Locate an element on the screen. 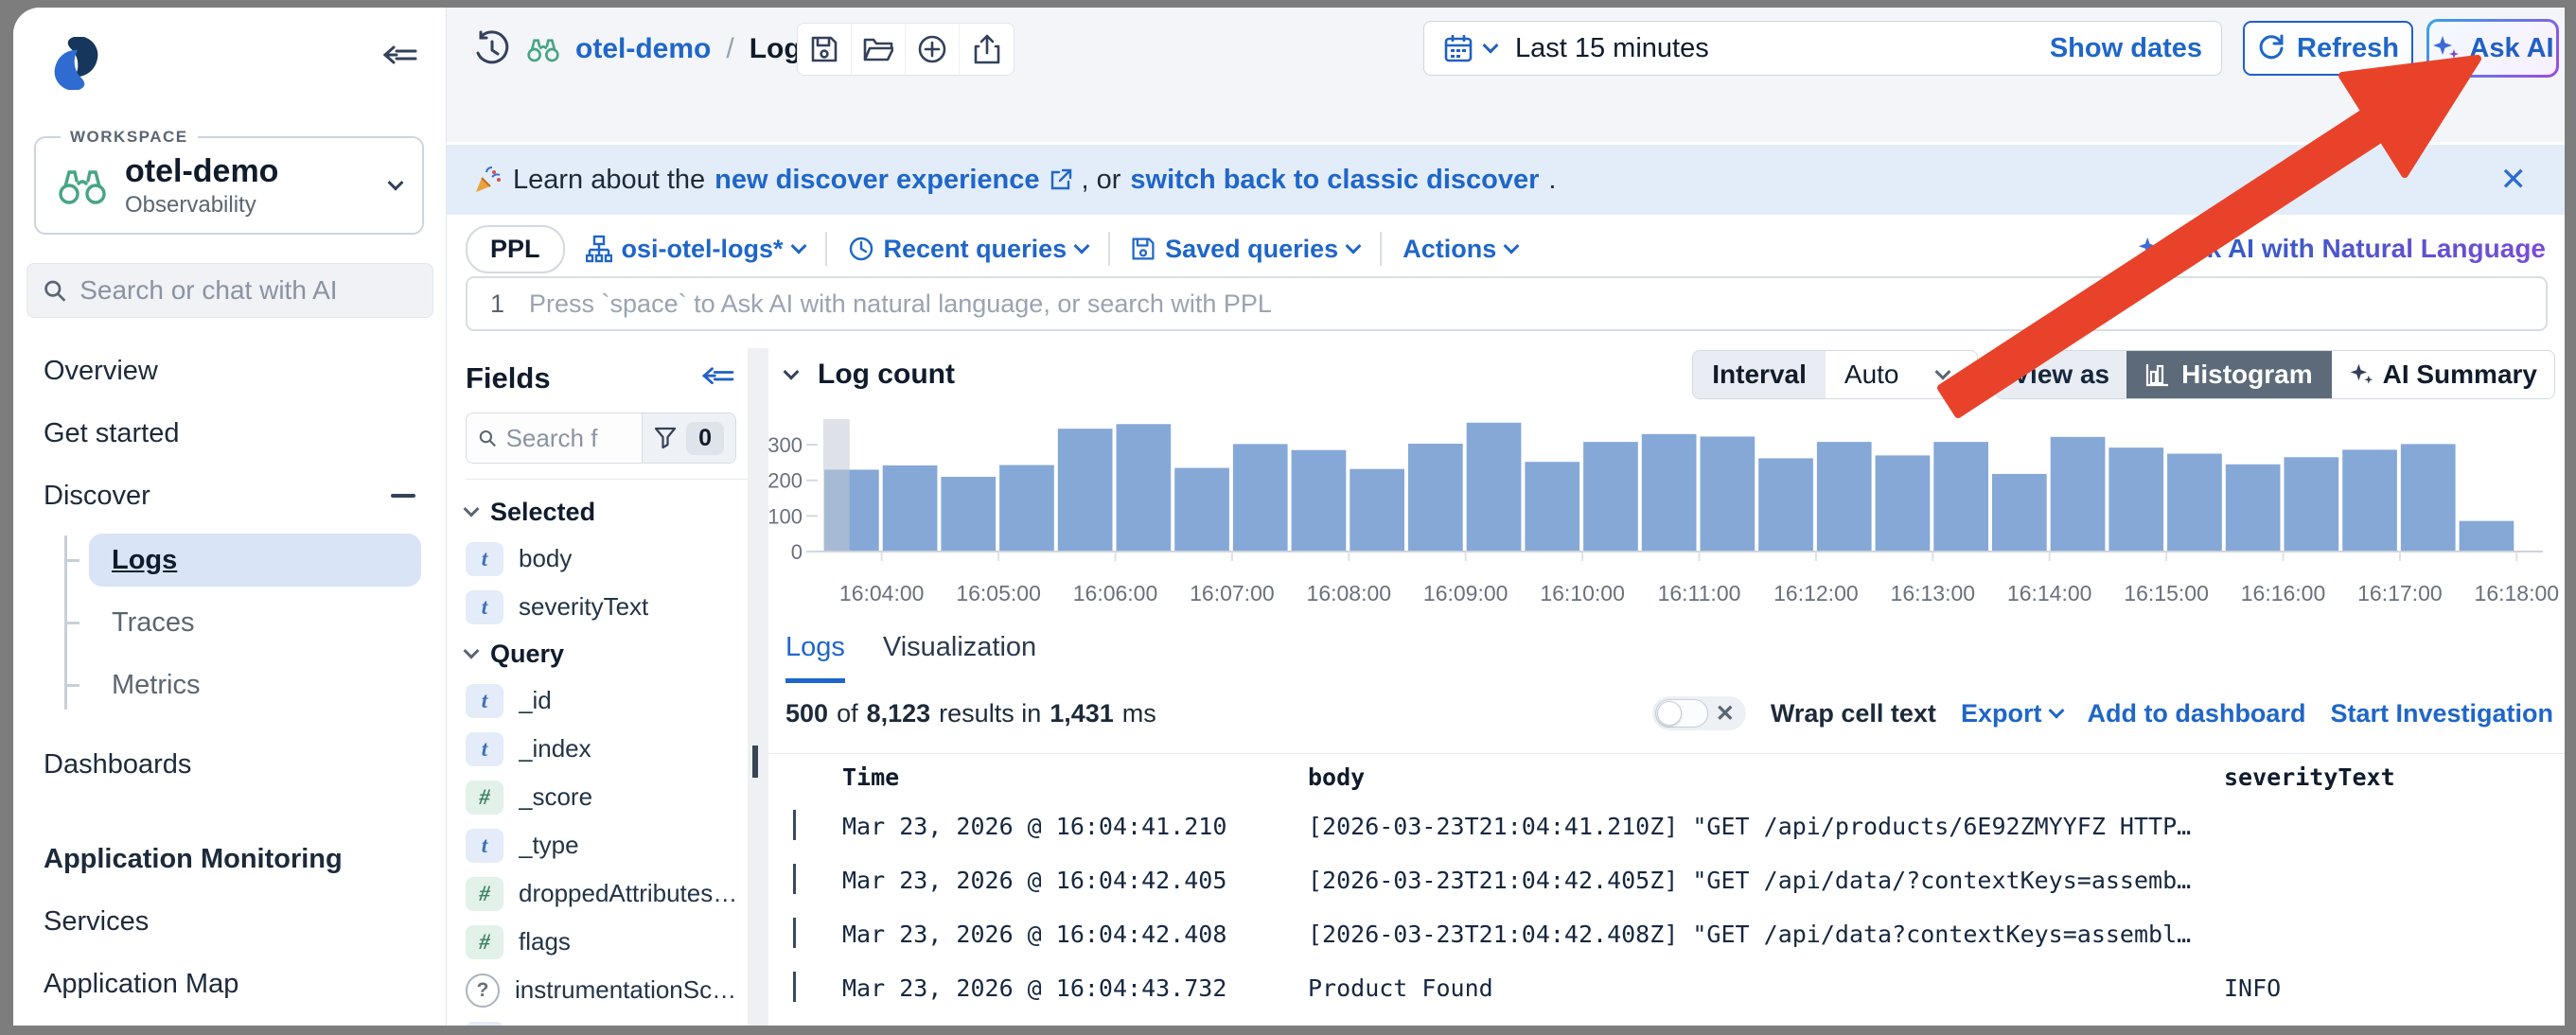 This screenshot has height=1035, width=2576. saved-queries-button: Saved queries is located at coordinates (1246, 249).